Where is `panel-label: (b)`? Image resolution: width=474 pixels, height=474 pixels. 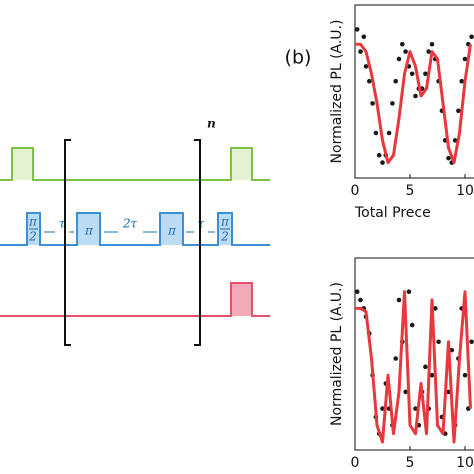 panel-label: (b) is located at coordinates (298, 58).